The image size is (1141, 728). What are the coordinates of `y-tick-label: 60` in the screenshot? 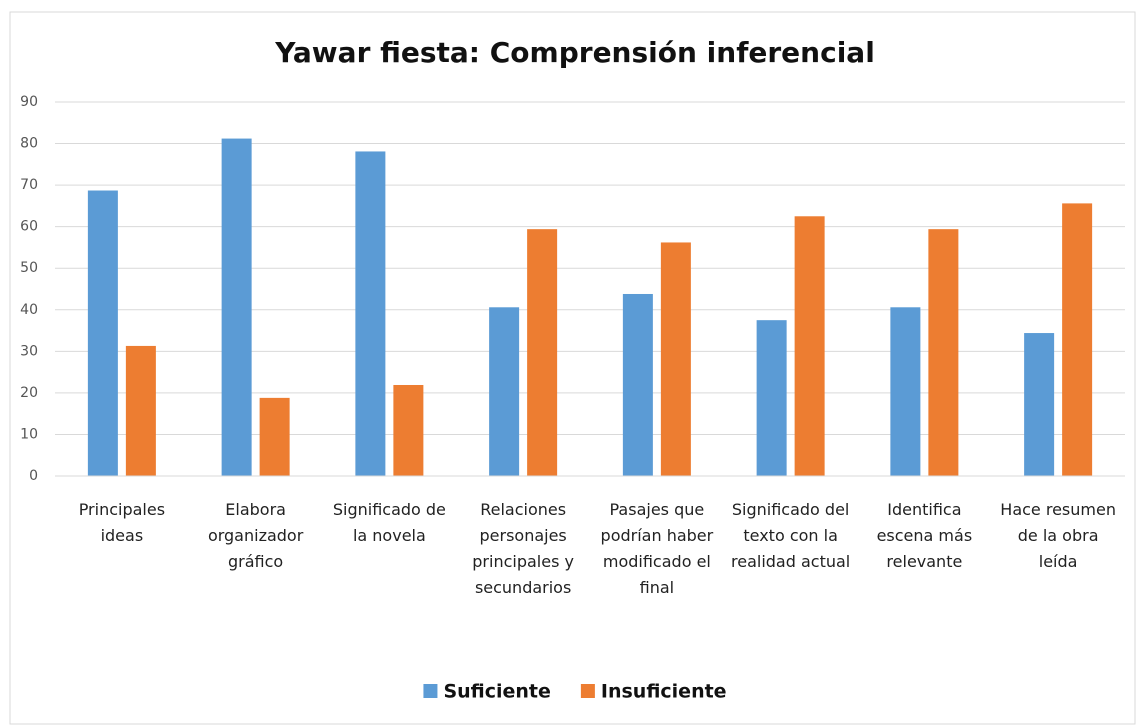 It's located at (29, 227).